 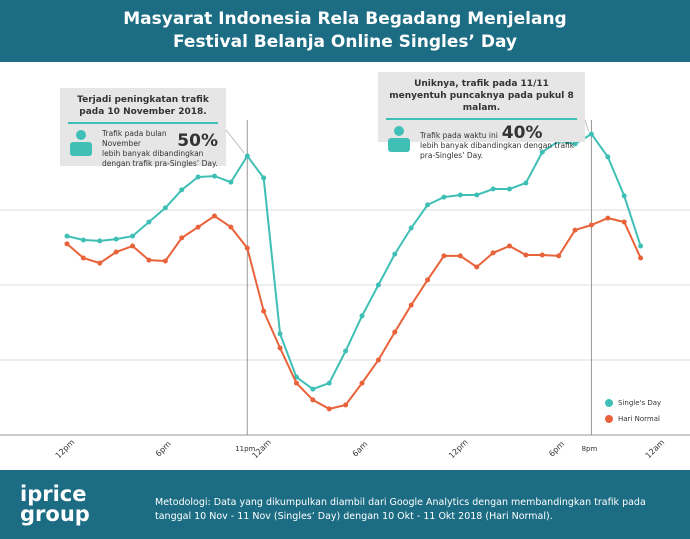 What do you see at coordinates (639, 403) in the screenshot?
I see `legend-label: Single's Day` at bounding box center [639, 403].